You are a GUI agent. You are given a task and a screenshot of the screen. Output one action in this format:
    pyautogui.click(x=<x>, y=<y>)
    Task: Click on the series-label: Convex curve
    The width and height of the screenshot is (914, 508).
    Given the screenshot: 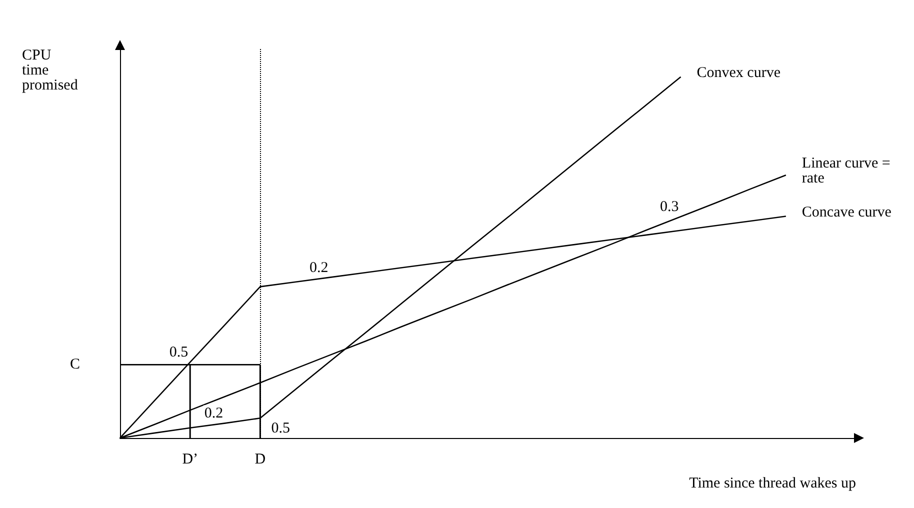 What is the action you would take?
    pyautogui.click(x=738, y=72)
    